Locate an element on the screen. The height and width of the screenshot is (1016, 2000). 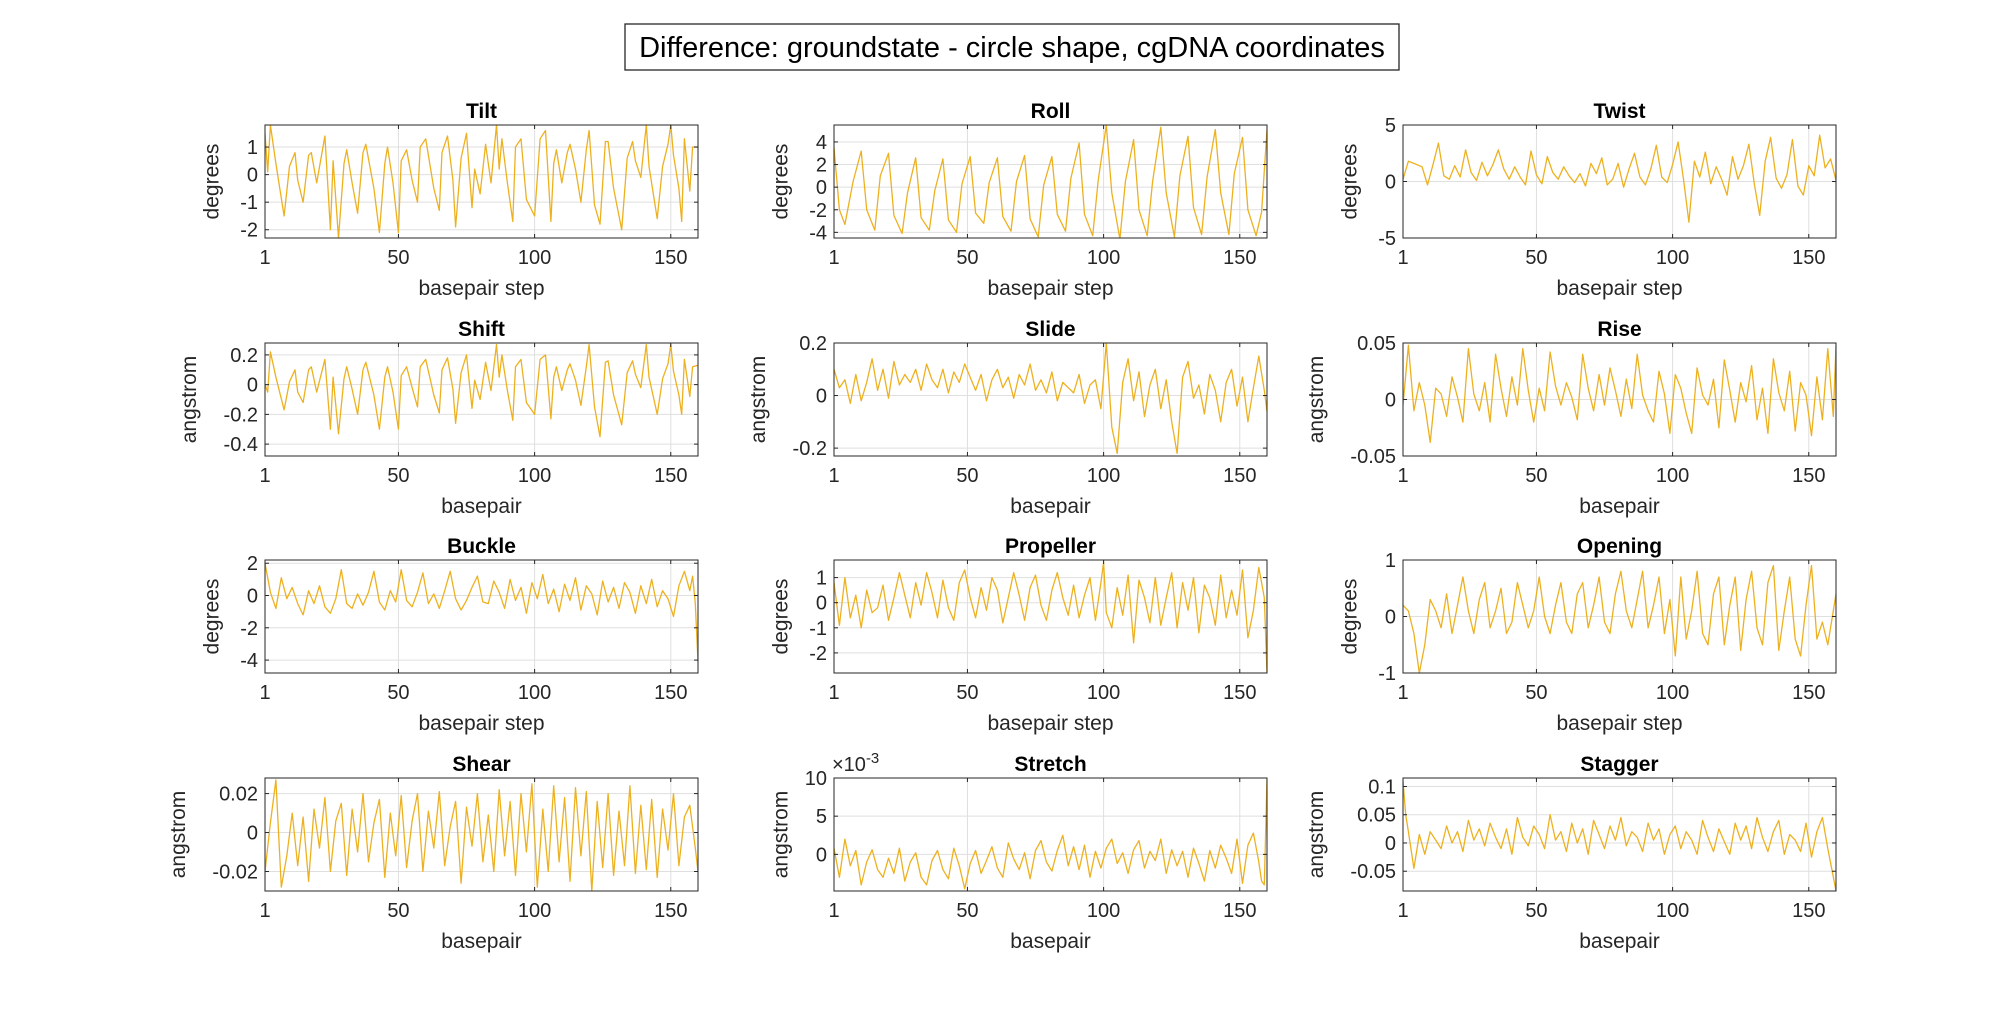
subplot-title: Roll is located at coordinates (1051, 111).